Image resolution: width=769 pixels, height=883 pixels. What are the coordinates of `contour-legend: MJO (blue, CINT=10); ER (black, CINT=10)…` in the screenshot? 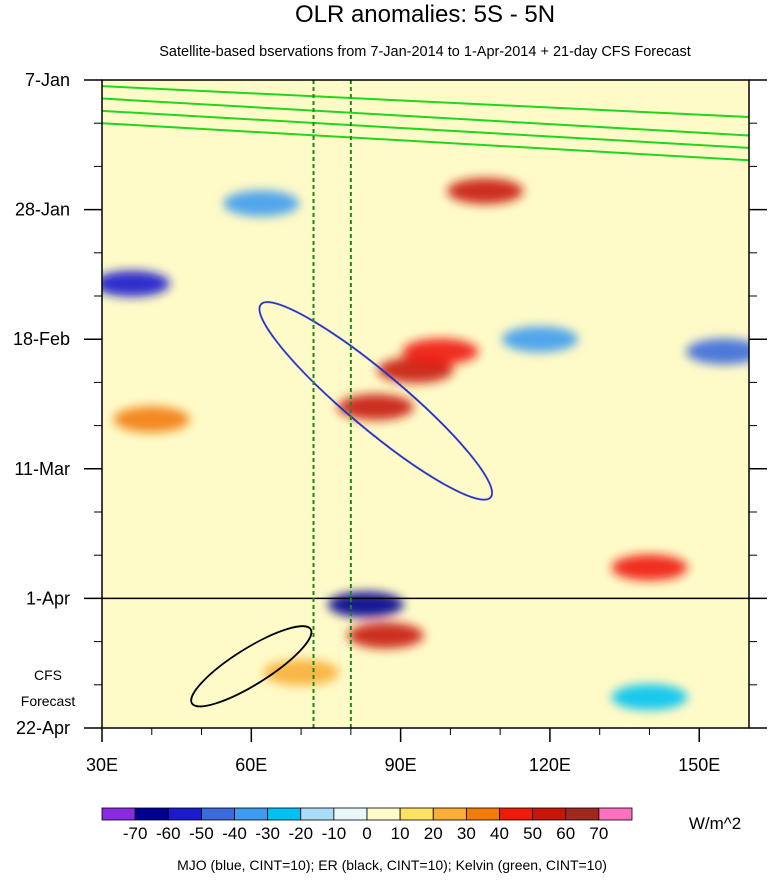 It's located at (392, 865).